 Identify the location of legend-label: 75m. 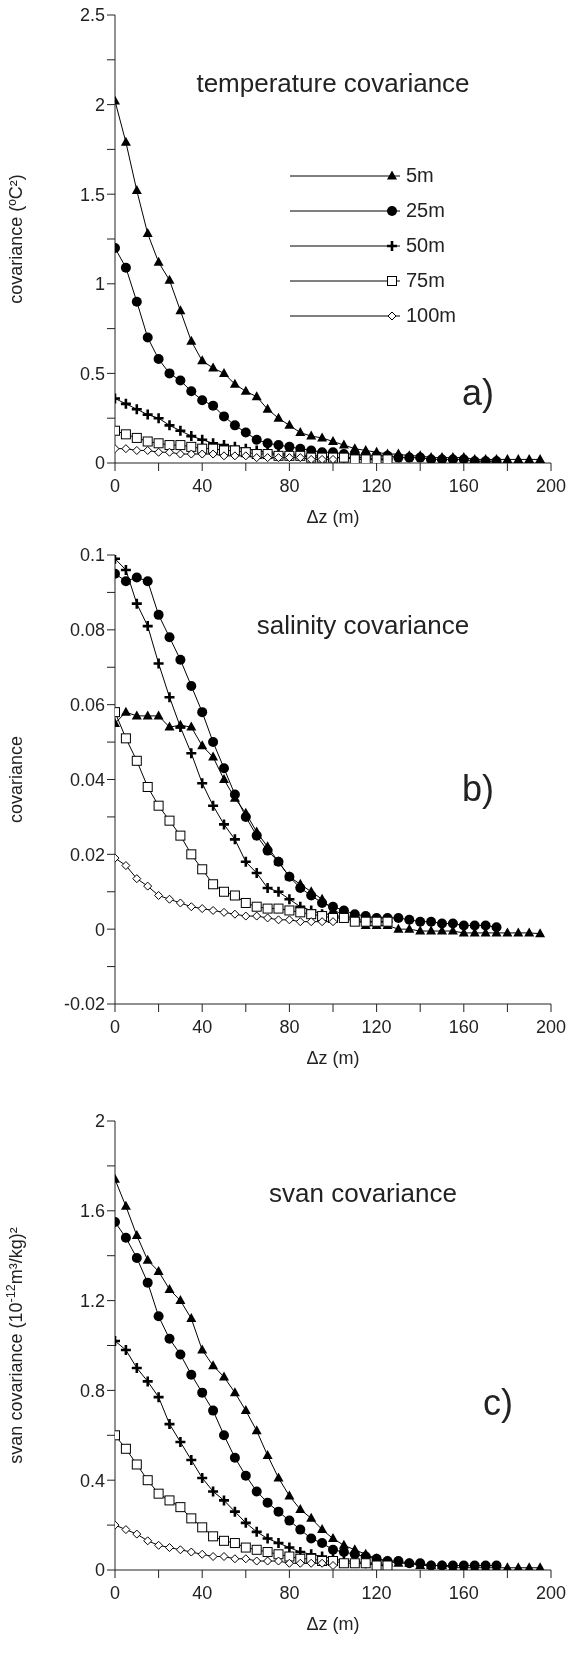
(425, 280).